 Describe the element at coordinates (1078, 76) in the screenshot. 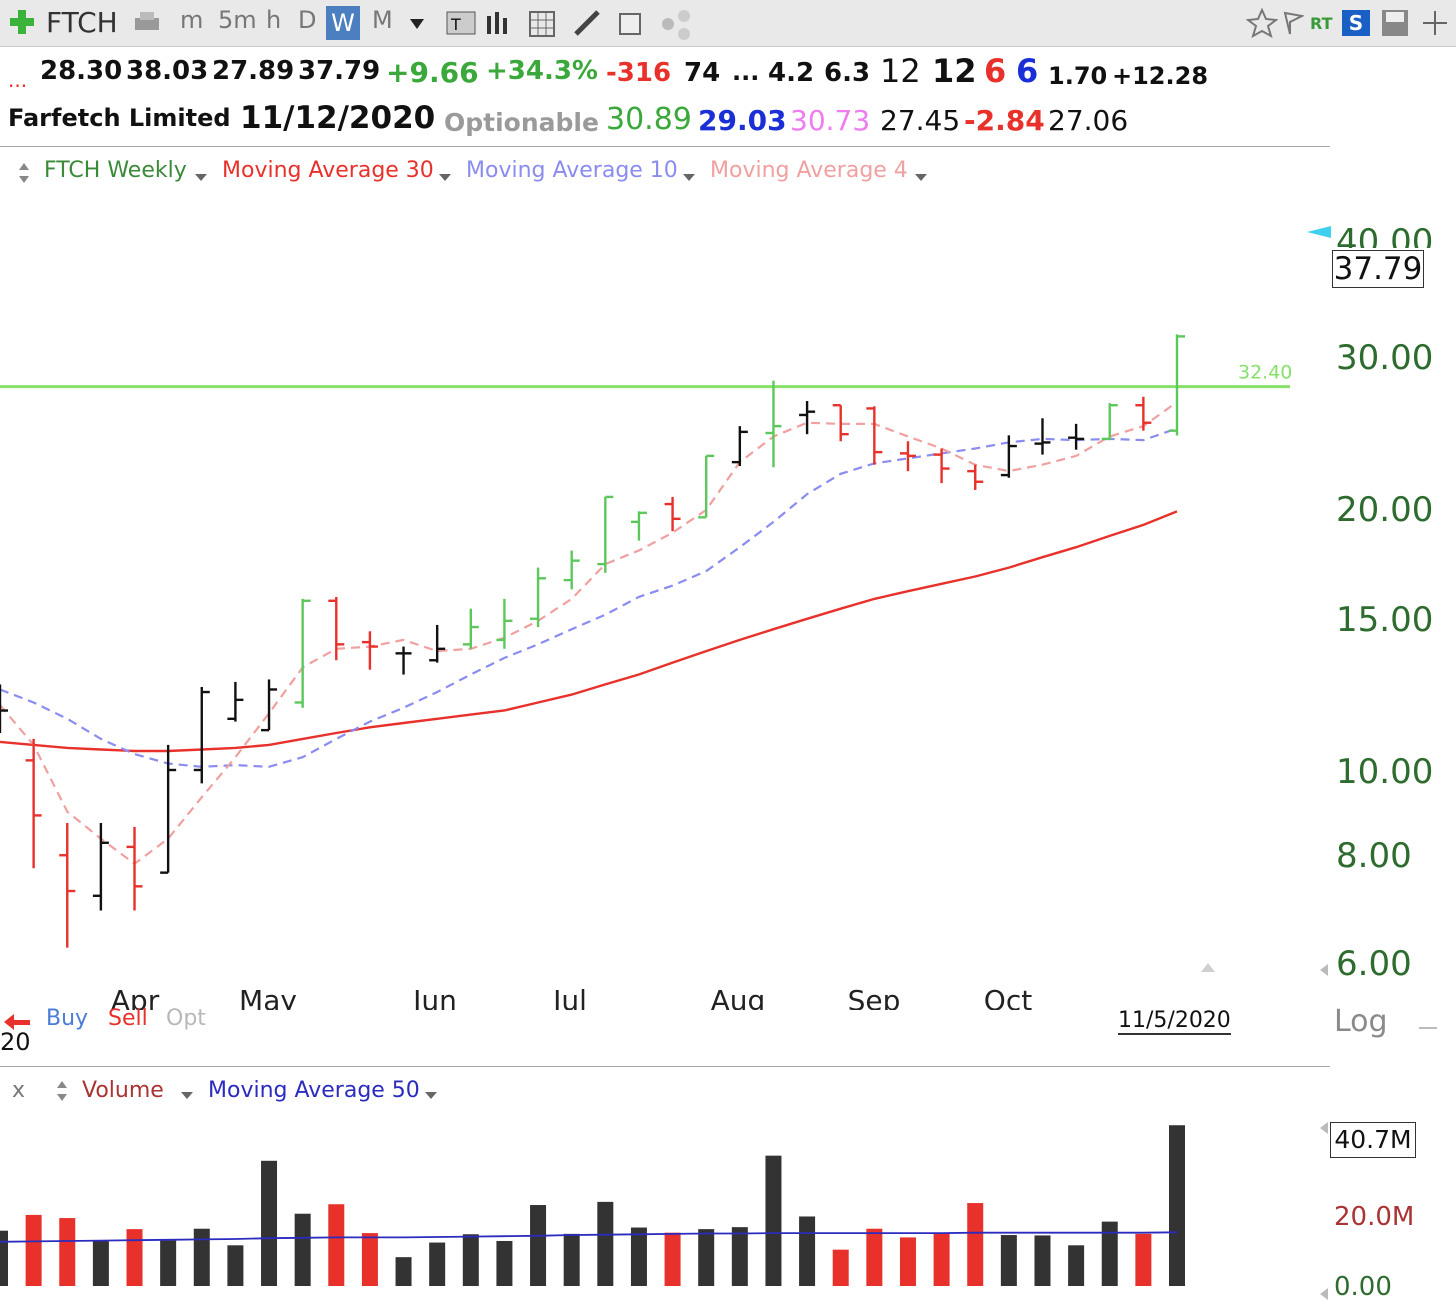

I see `quote-v10: 1.70` at that location.